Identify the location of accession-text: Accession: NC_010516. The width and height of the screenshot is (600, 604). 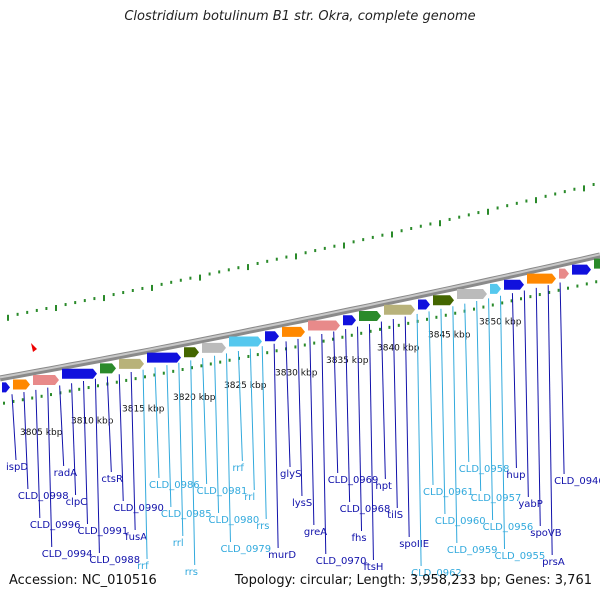
(83, 580).